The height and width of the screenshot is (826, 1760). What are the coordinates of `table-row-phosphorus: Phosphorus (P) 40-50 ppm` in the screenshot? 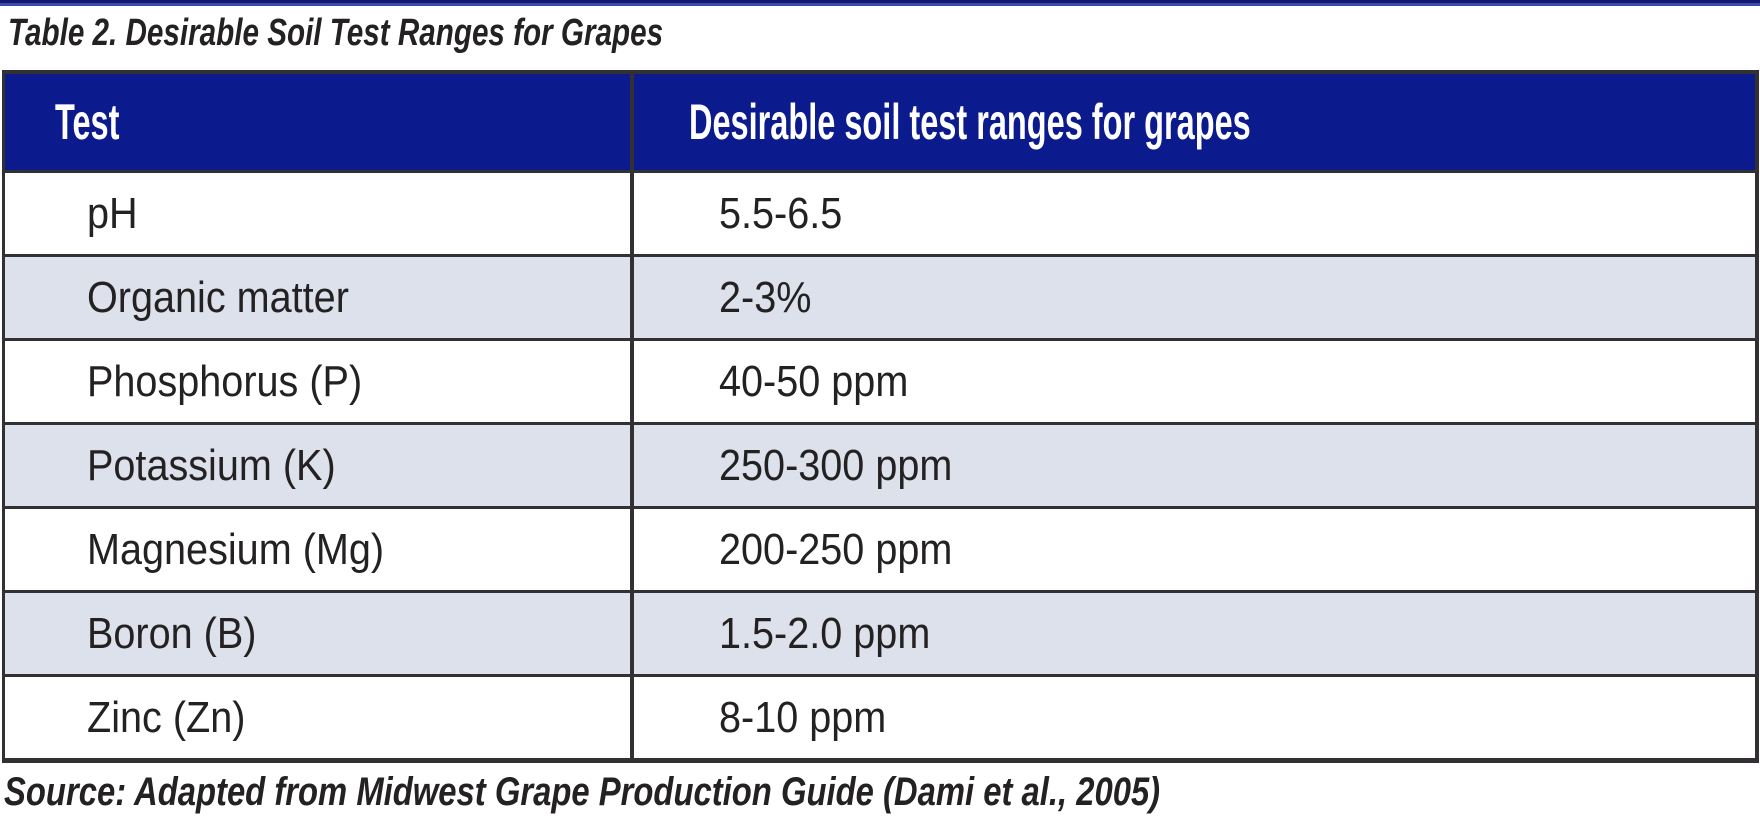 It's located at (880, 380).